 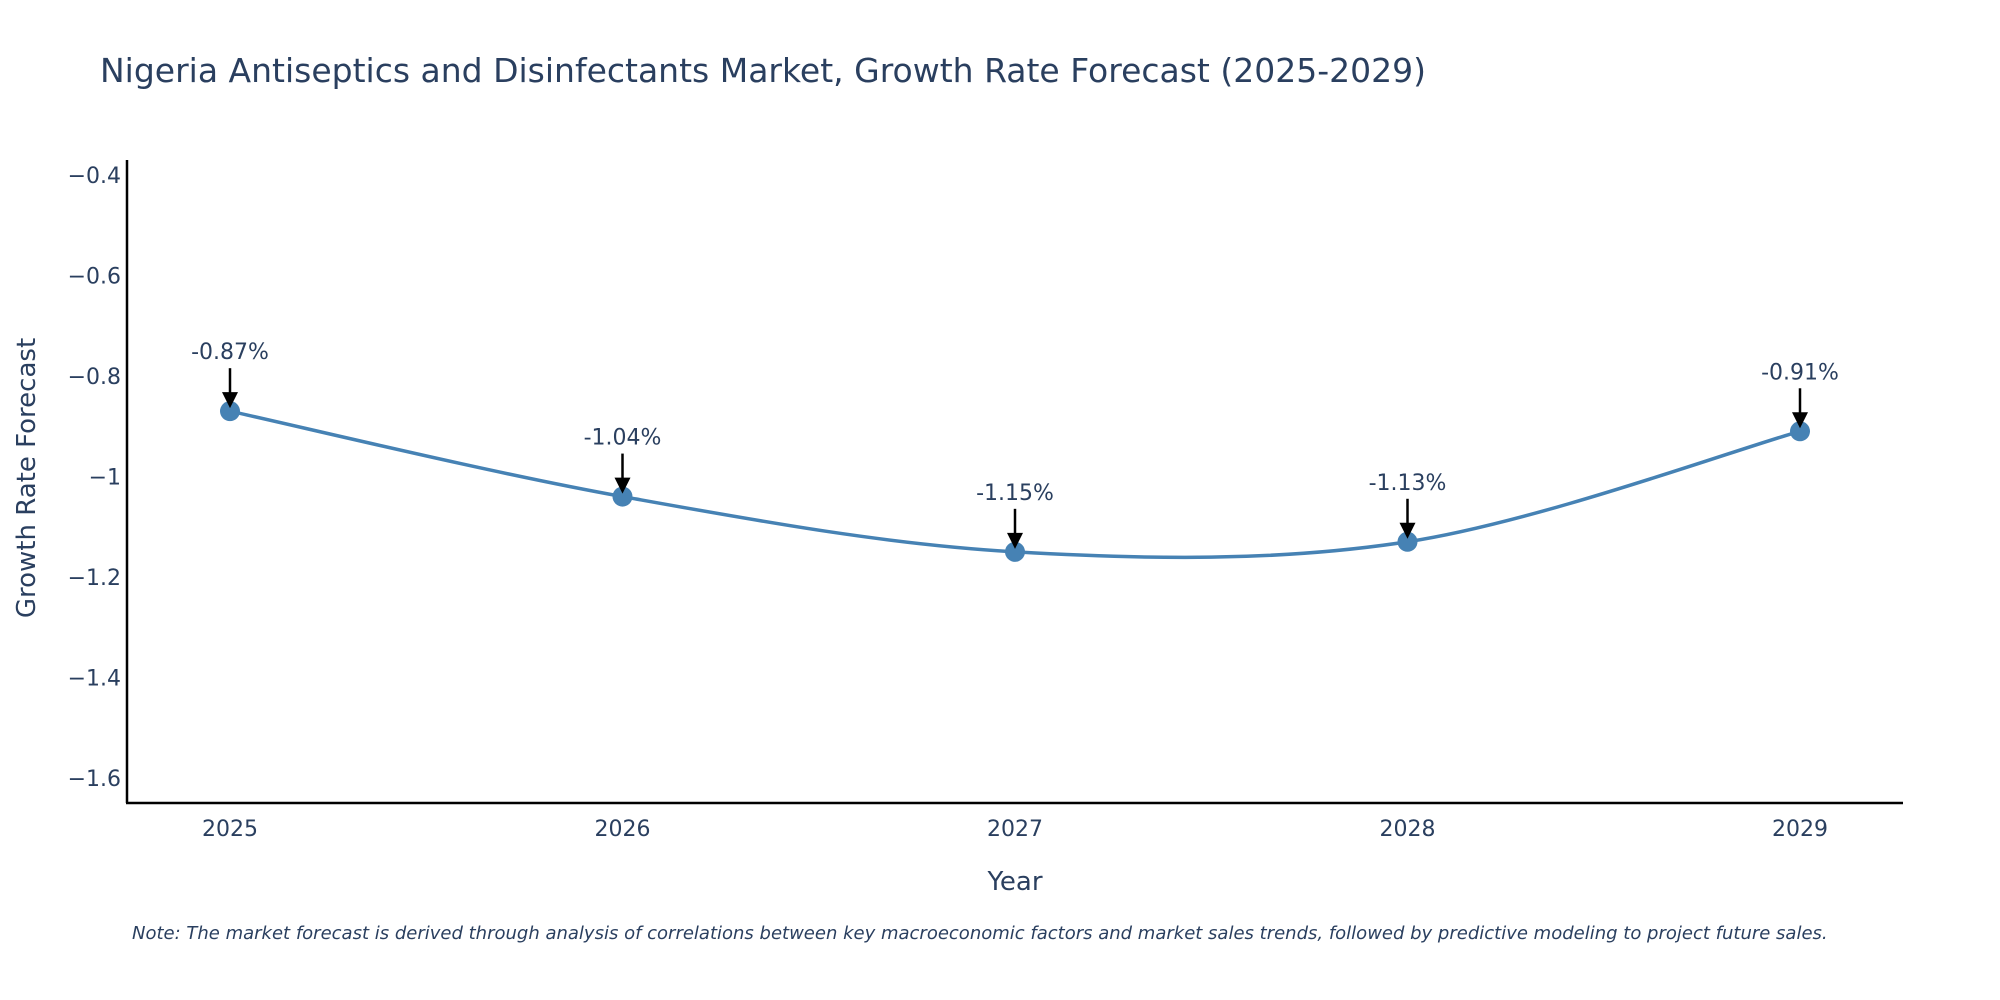 I want to click on x-axis-ticks: 2025 2026 2027 2028 2029, so click(x=1015, y=829).